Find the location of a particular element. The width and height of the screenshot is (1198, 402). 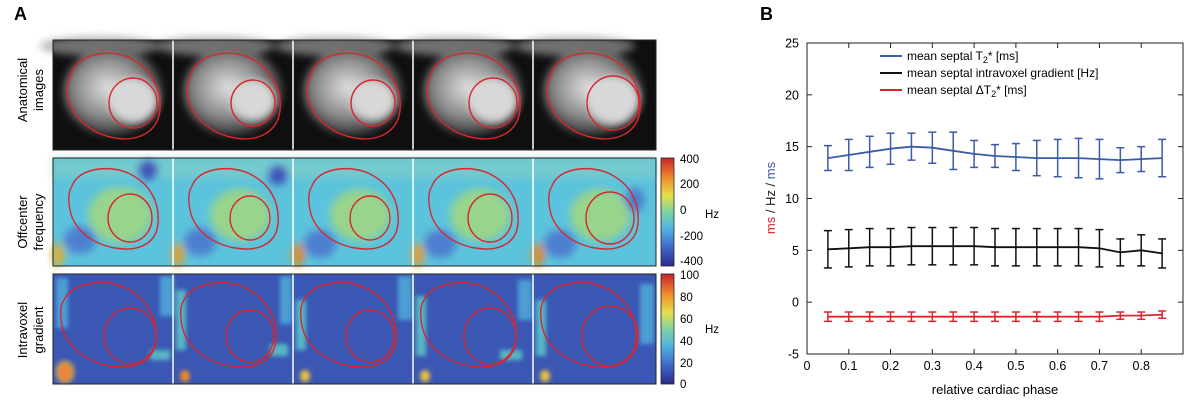

x-tick-label: 0.4 is located at coordinates (973, 366).